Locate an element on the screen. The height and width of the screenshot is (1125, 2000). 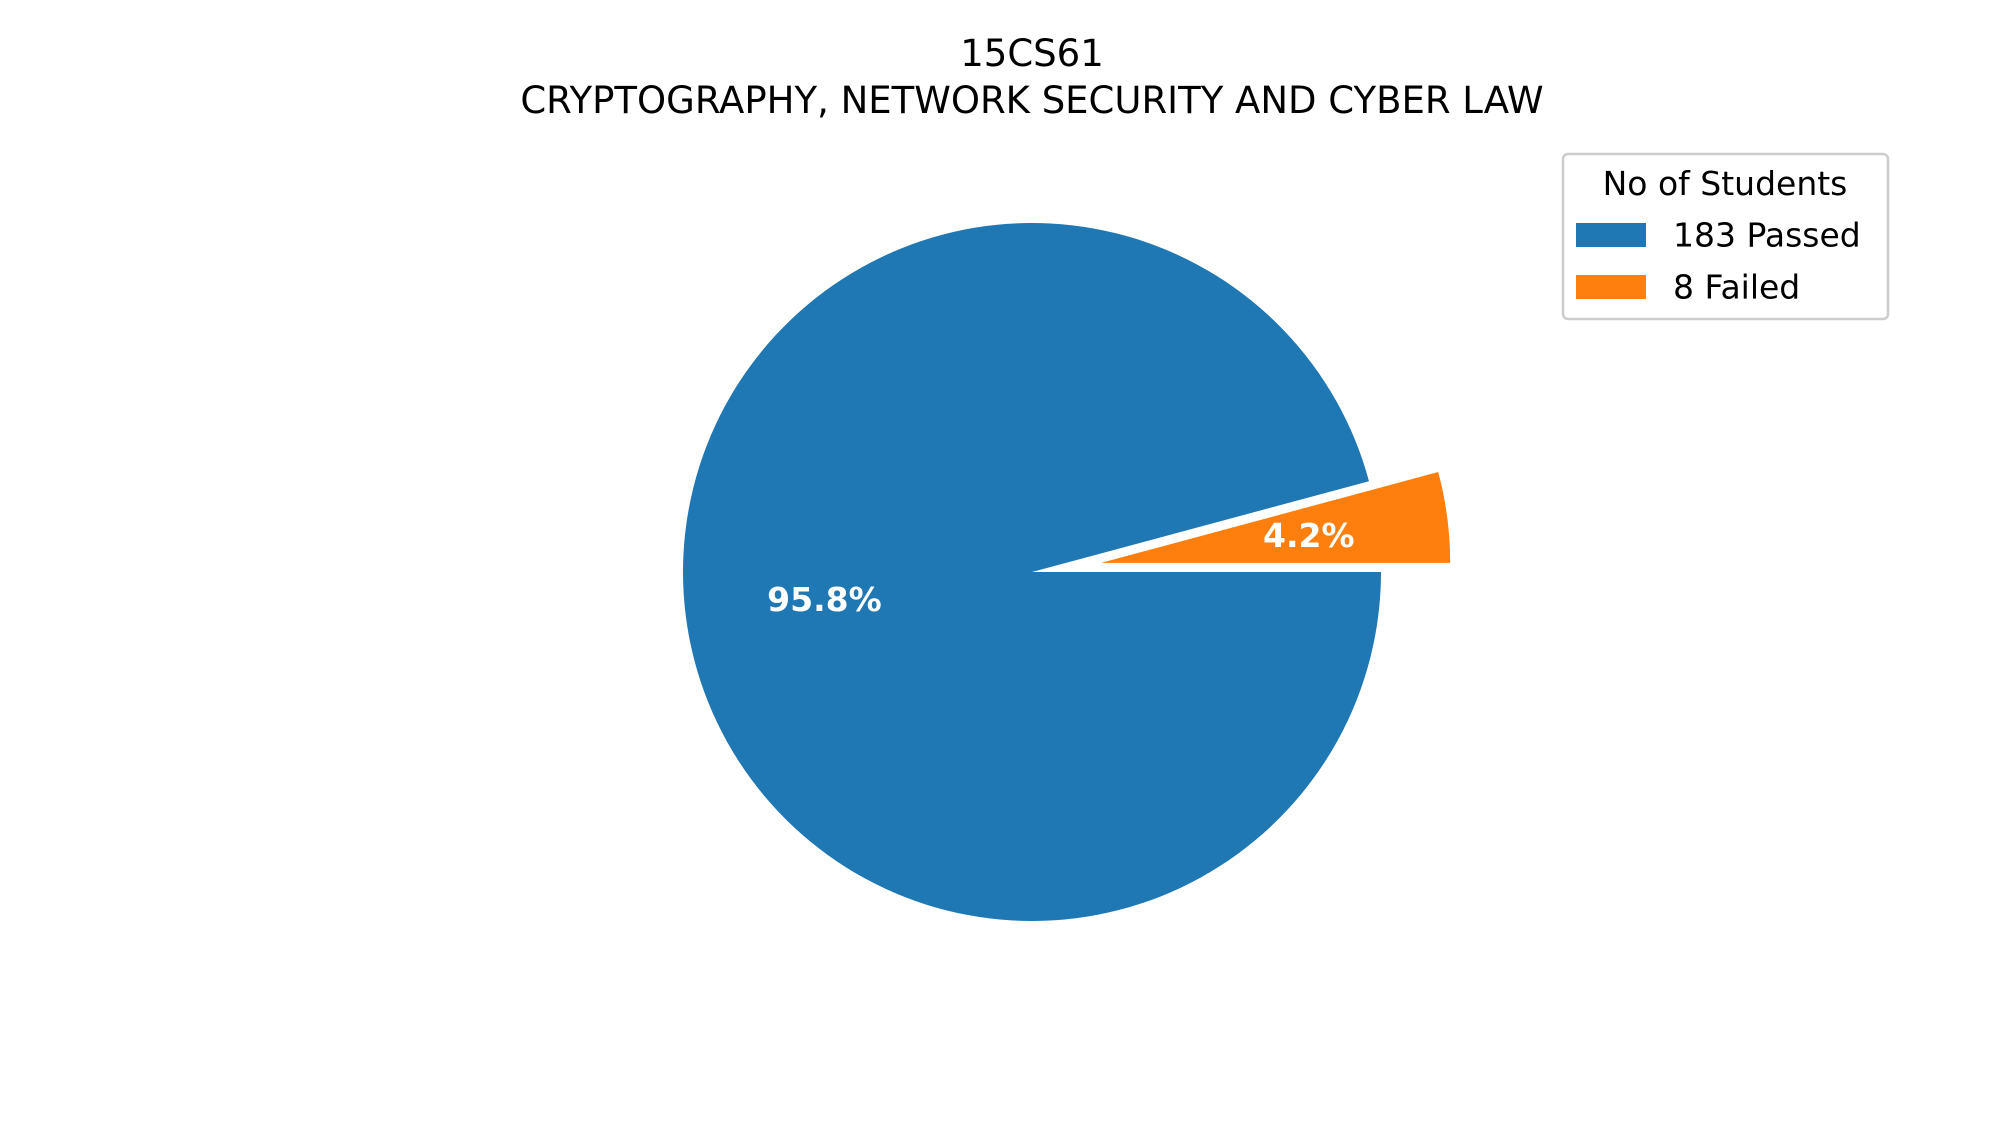
pie-slice-percent-label-1: 95.8% is located at coordinates (824, 599).